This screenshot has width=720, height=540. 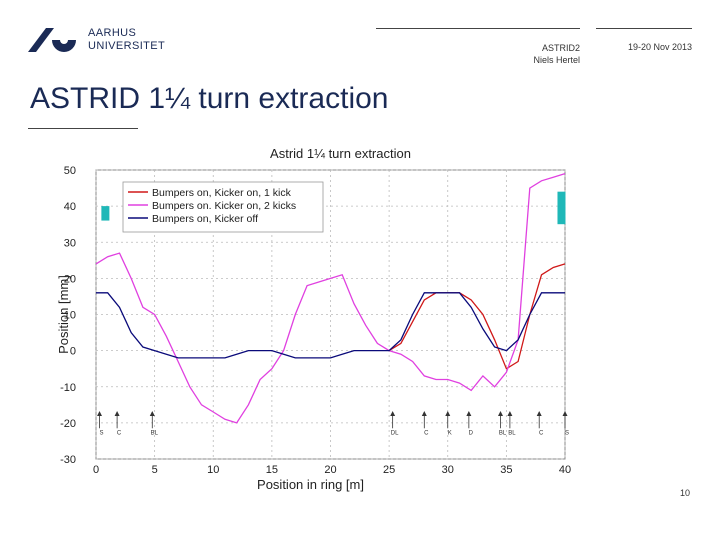 What do you see at coordinates (272, 470) in the screenshot?
I see `x-tick-label: 15` at bounding box center [272, 470].